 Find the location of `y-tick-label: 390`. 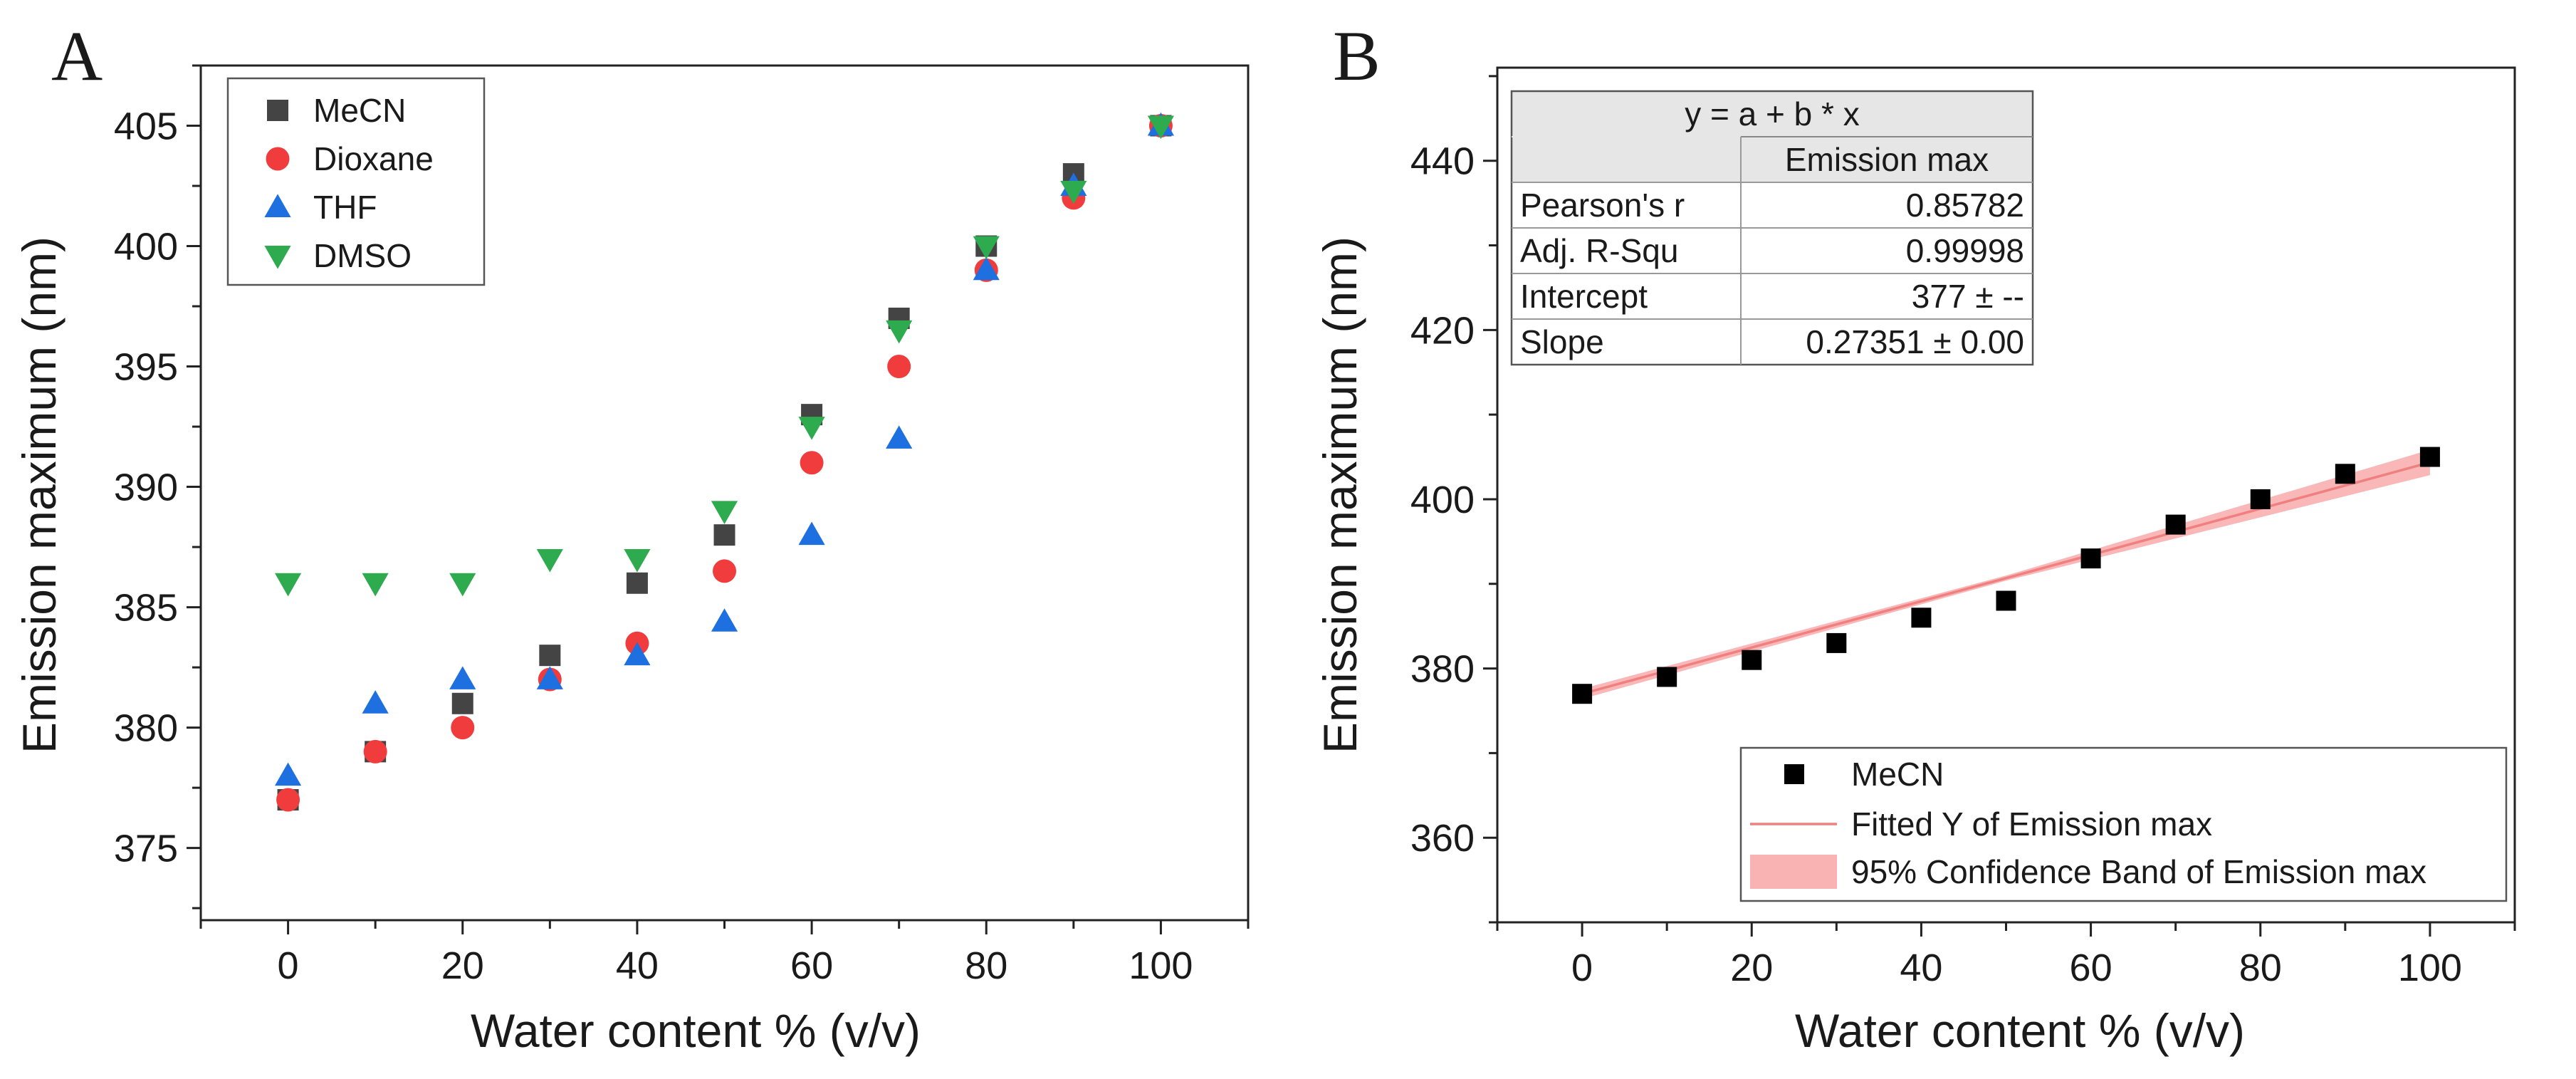

y-tick-label: 390 is located at coordinates (146, 487).